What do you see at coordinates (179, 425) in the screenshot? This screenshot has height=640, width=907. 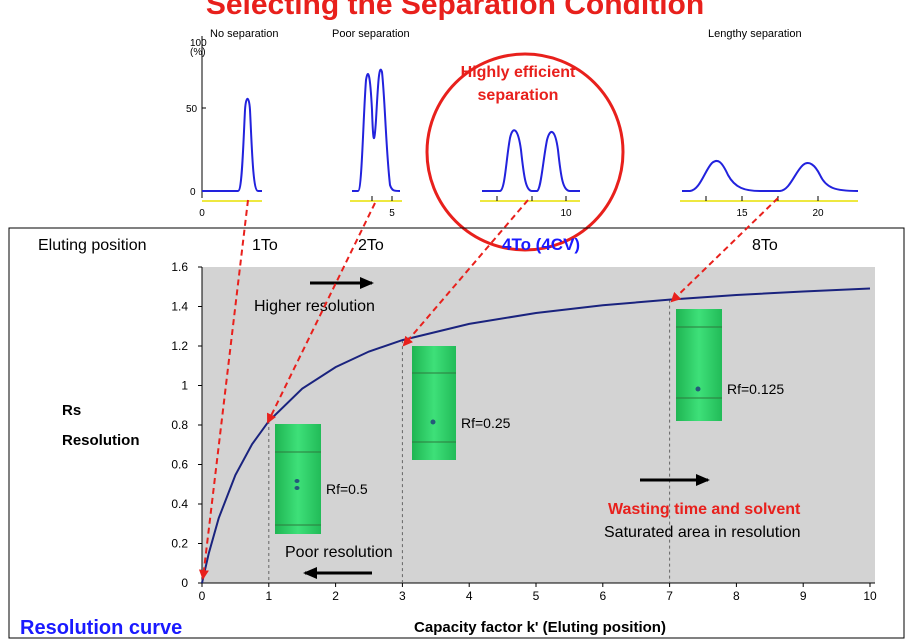 I see `y-tick-label: 0.8` at bounding box center [179, 425].